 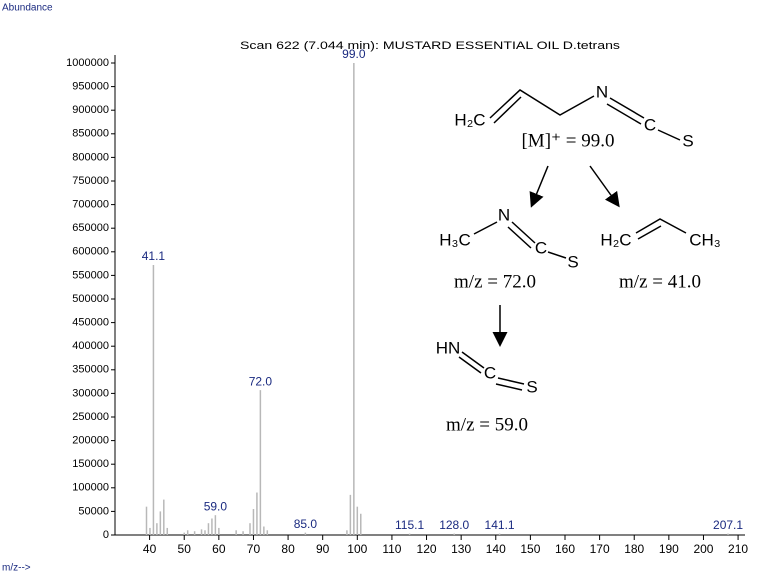 What do you see at coordinates (565, 549) in the screenshot?
I see `x-tick-label: 160` at bounding box center [565, 549].